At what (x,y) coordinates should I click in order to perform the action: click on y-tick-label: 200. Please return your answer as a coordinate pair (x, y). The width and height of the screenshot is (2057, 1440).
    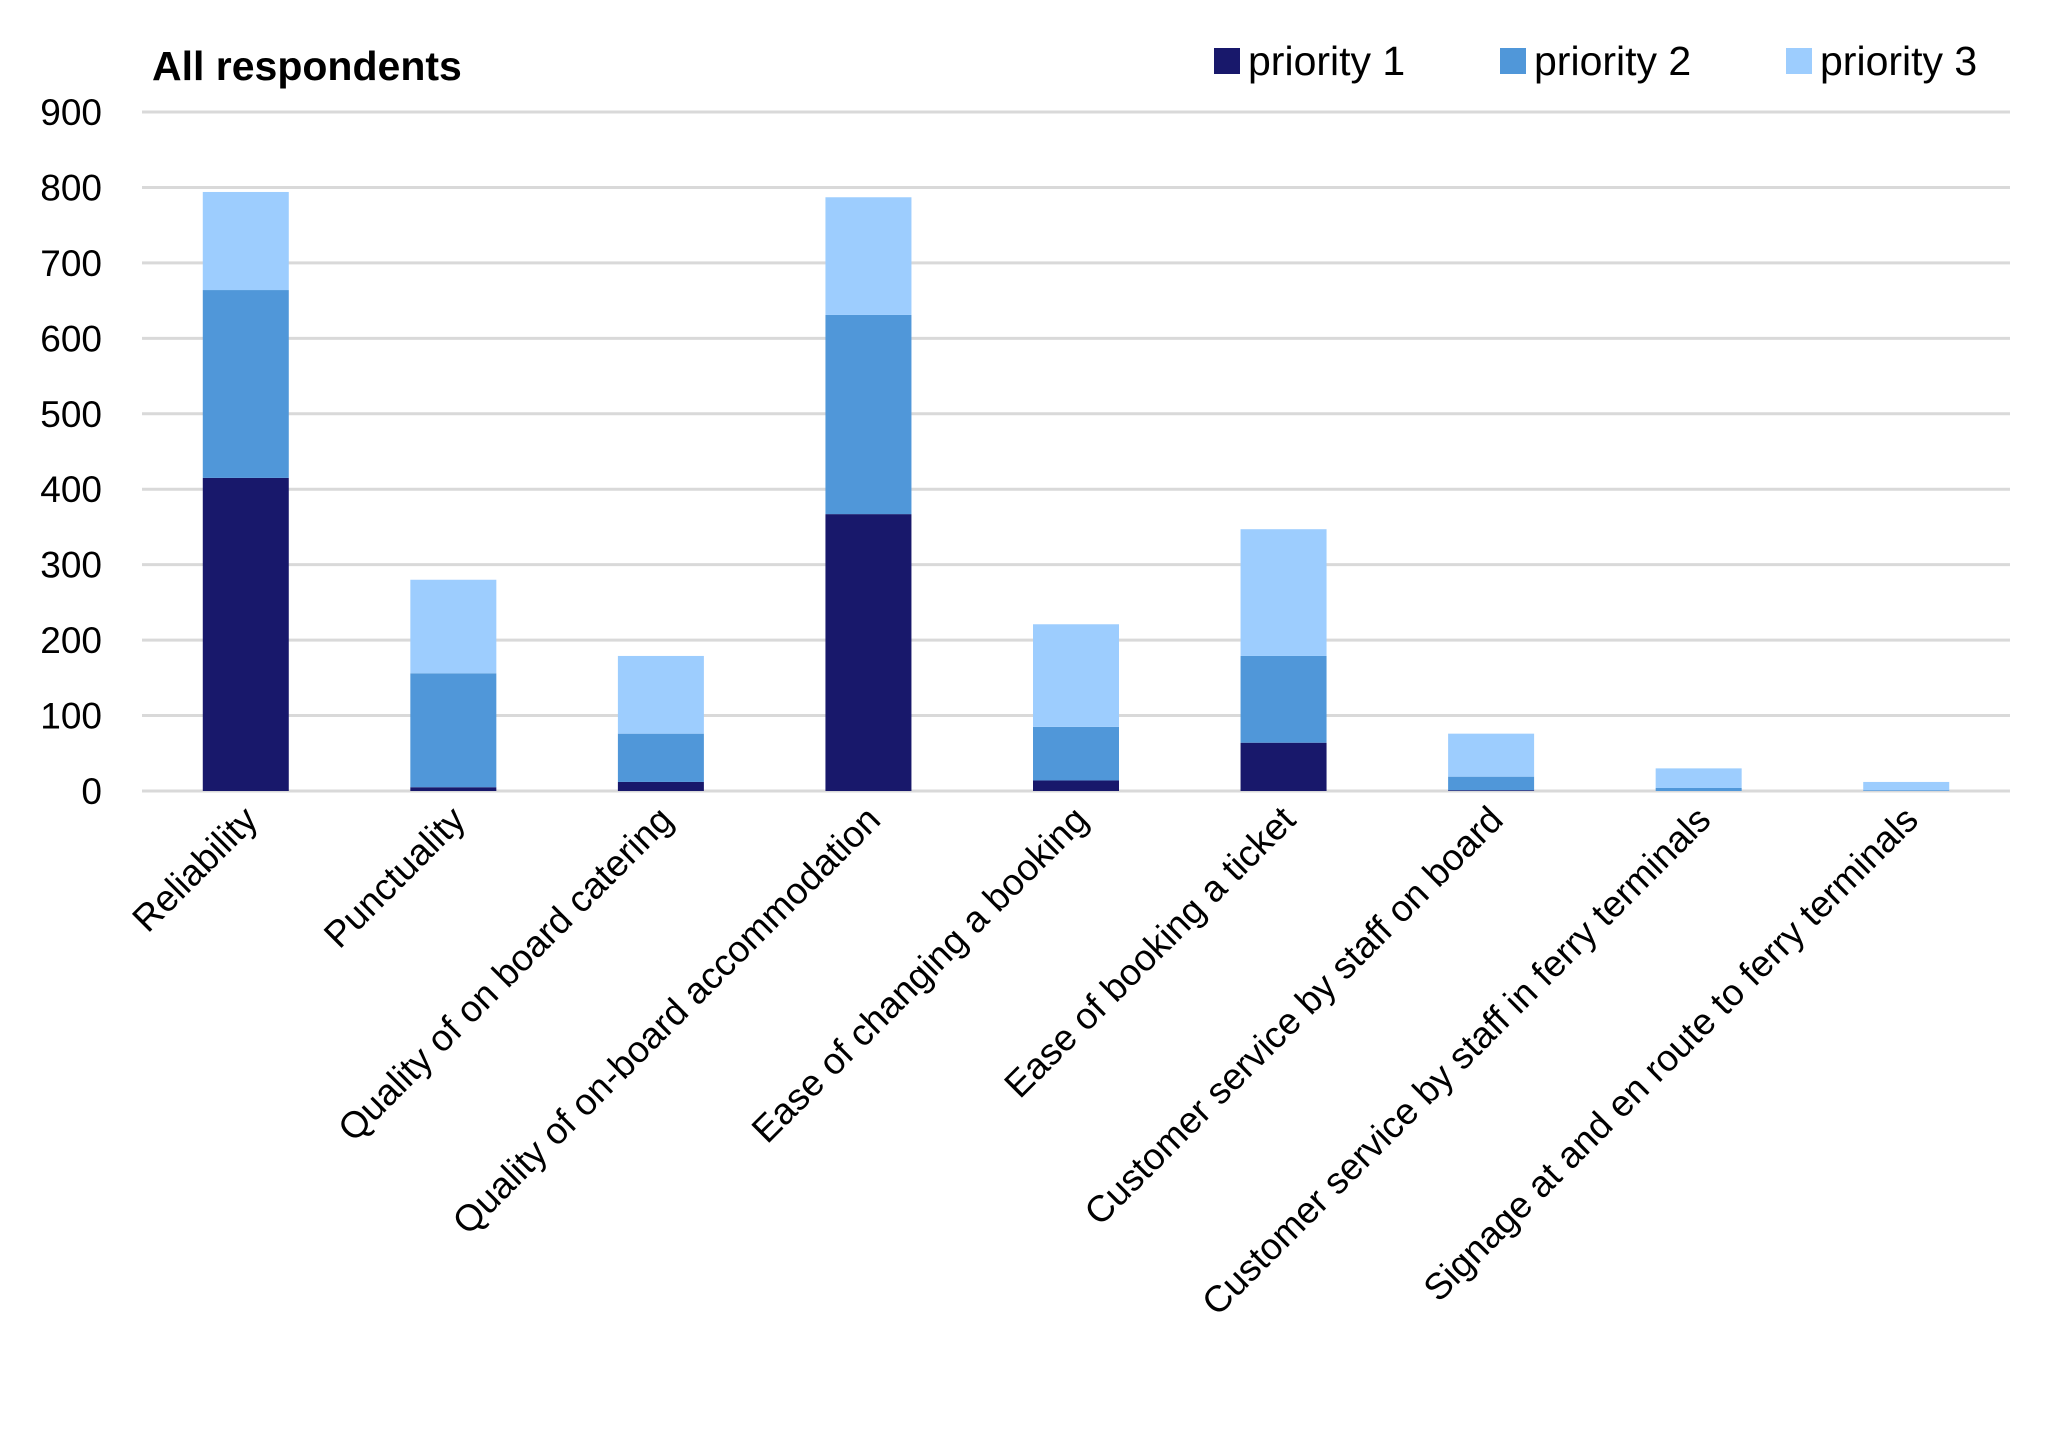
    Looking at the image, I should click on (71, 640).